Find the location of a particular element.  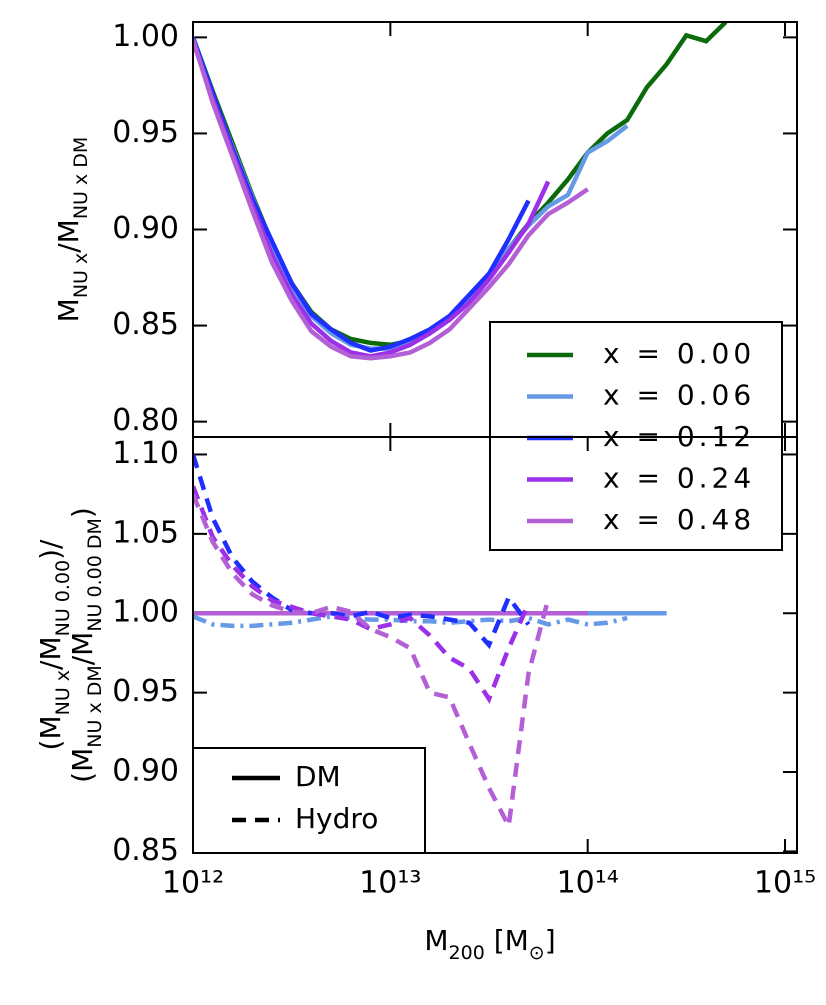

legend-label: x = 0.06 is located at coordinates (679, 395).